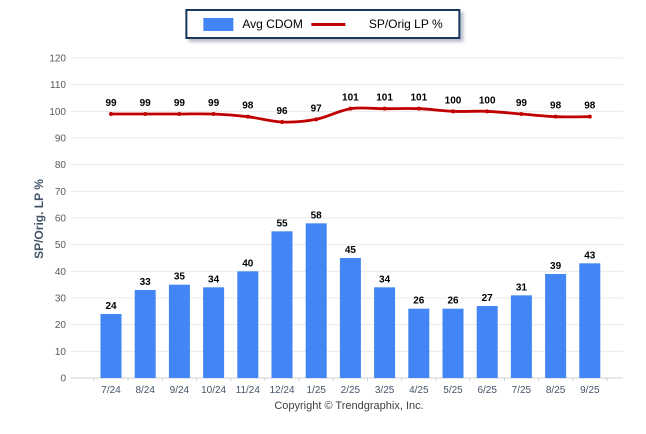 This screenshot has height=434, width=646. What do you see at coordinates (213, 390) in the screenshot?
I see `x-tick-label: 10/24` at bounding box center [213, 390].